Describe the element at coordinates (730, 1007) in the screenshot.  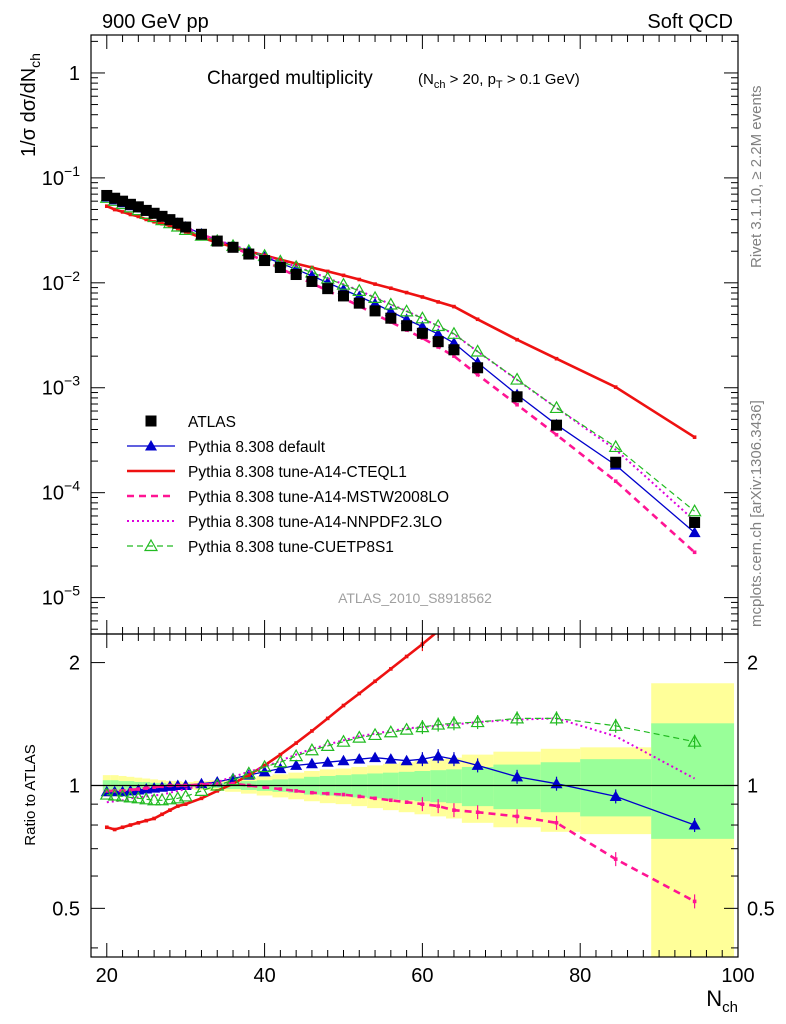
I see `xlabel-part-1: ch` at that location.